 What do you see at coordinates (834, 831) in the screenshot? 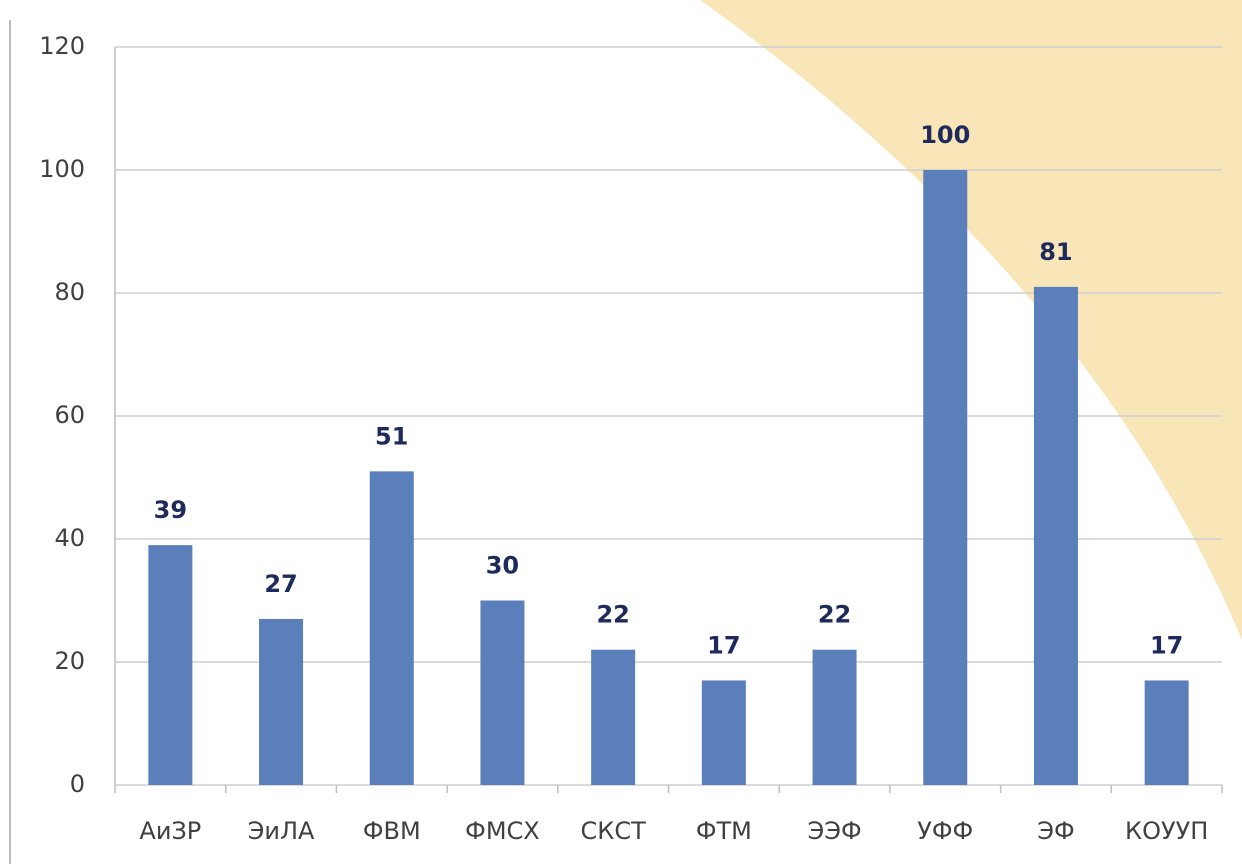
I see `x-tick-label: ЭЭФ` at bounding box center [834, 831].